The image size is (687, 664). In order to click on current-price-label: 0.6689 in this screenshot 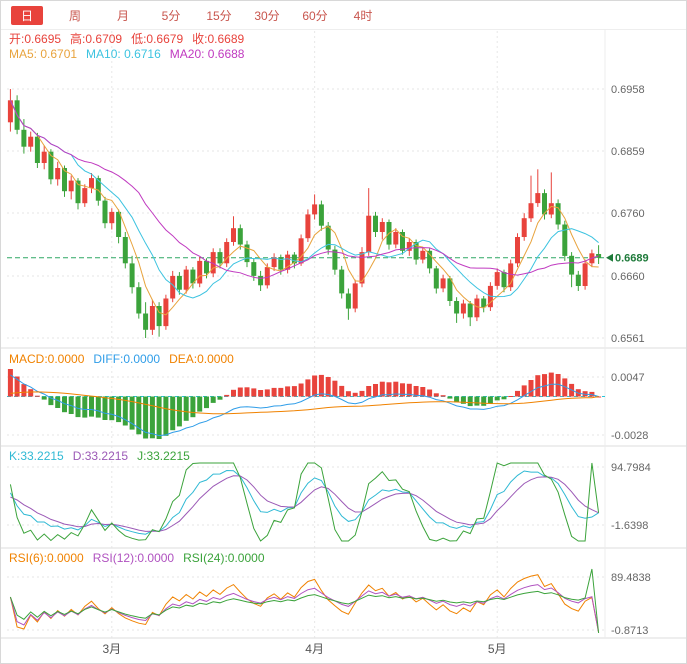, I will do `click(632, 259)`.